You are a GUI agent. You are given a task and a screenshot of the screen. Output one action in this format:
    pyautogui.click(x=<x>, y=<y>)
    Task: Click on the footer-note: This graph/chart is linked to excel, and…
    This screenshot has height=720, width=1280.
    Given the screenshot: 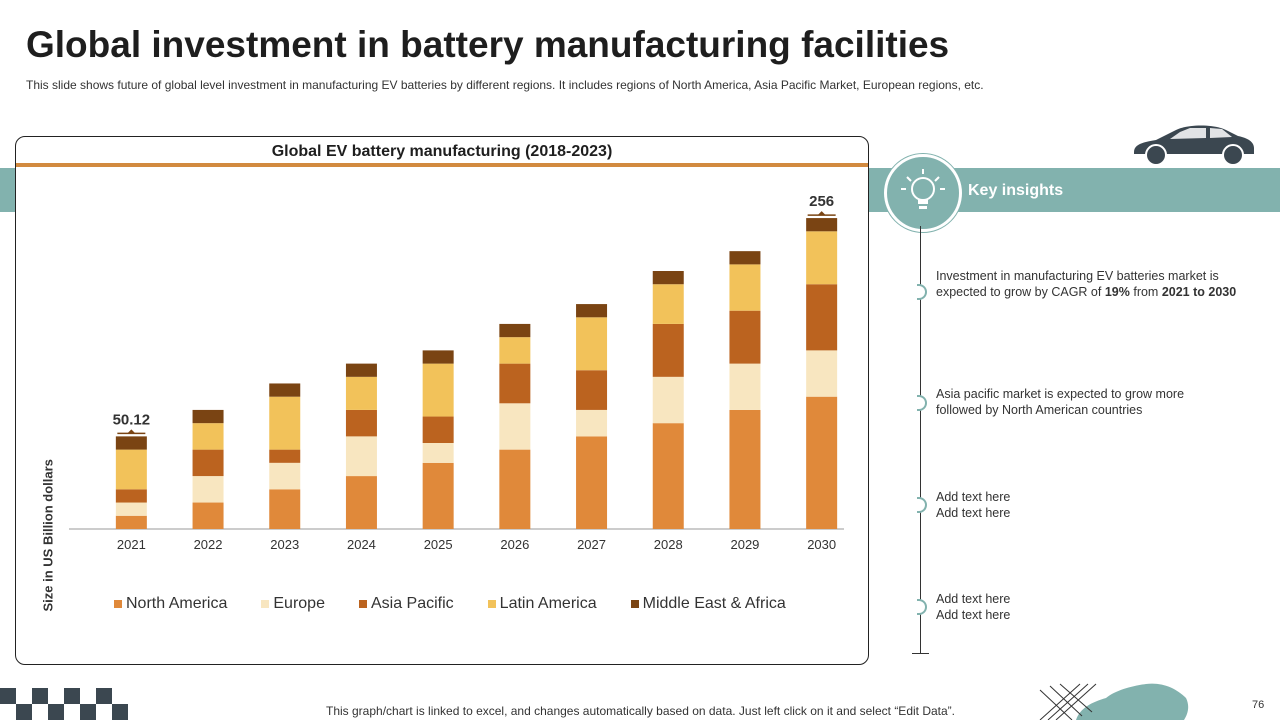 What is the action you would take?
    pyautogui.click(x=640, y=711)
    